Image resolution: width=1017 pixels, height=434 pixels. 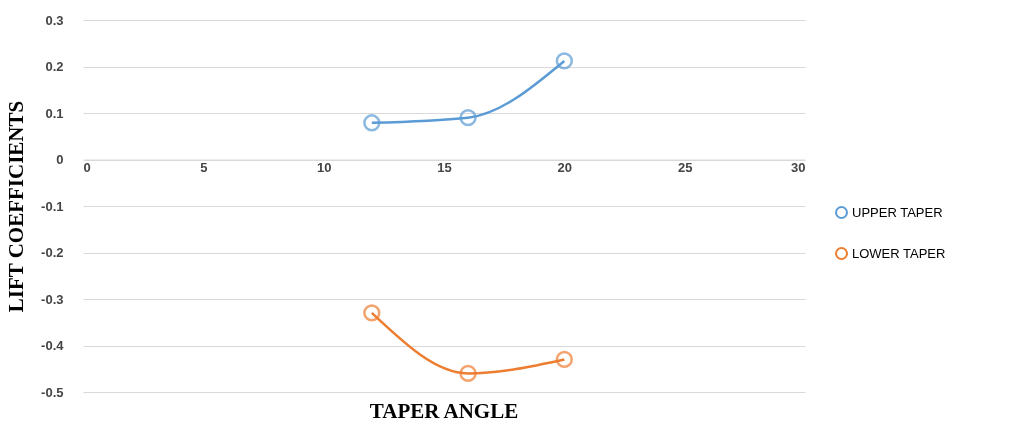 What do you see at coordinates (54, 20) in the screenshot?
I see `y-tick-label: 0.3` at bounding box center [54, 20].